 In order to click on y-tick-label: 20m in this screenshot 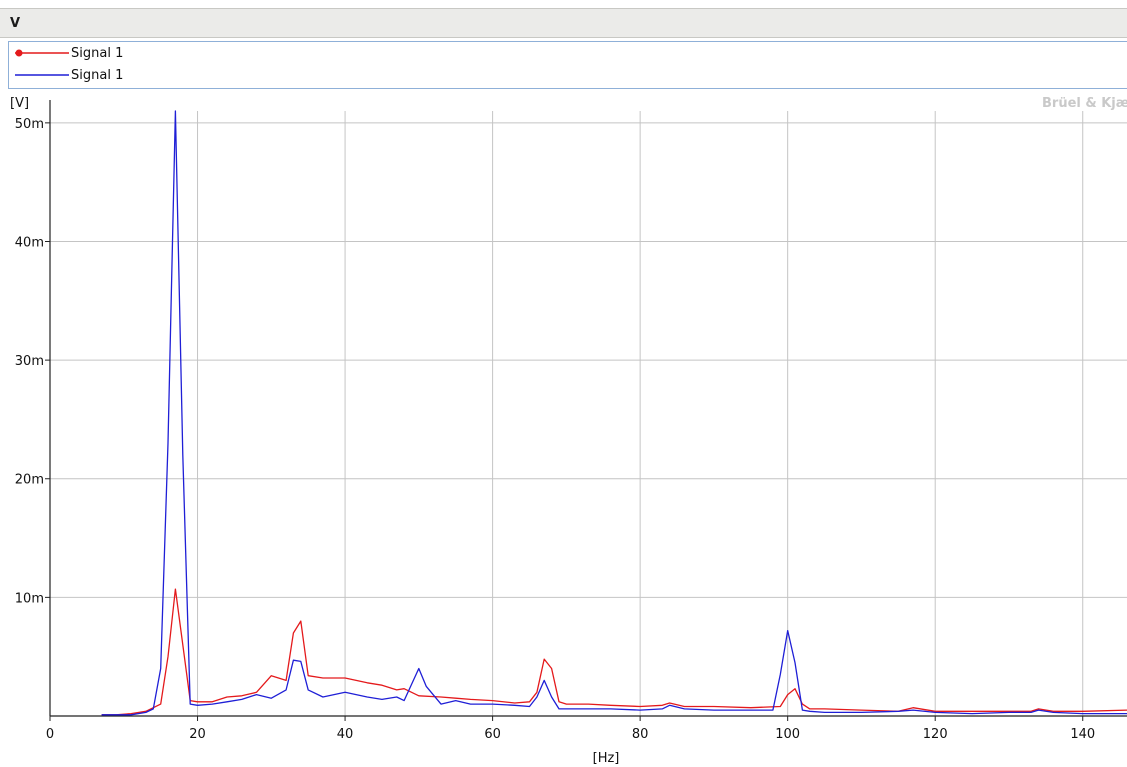, I will do `click(29, 480)`.